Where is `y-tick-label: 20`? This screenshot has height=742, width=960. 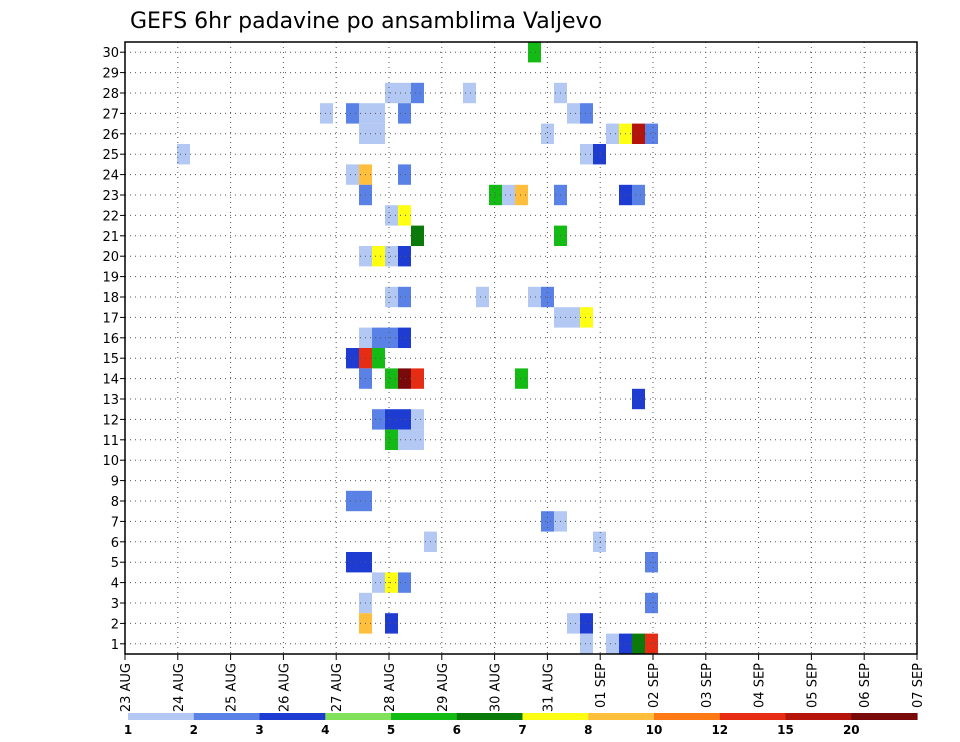 y-tick-label: 20 is located at coordinates (110, 257).